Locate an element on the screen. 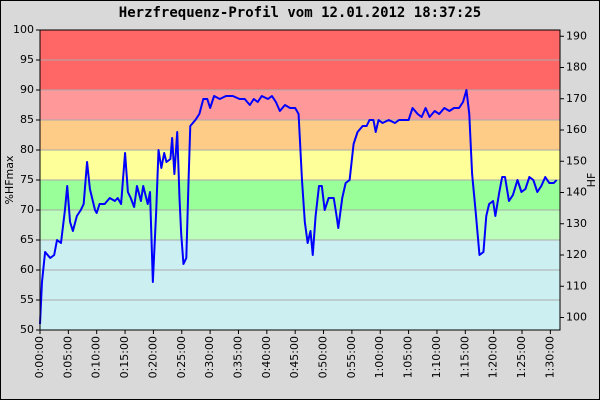 Image resolution: width=600 pixels, height=400 pixels. x-tick-label: 1:10:00 is located at coordinates (436, 357).